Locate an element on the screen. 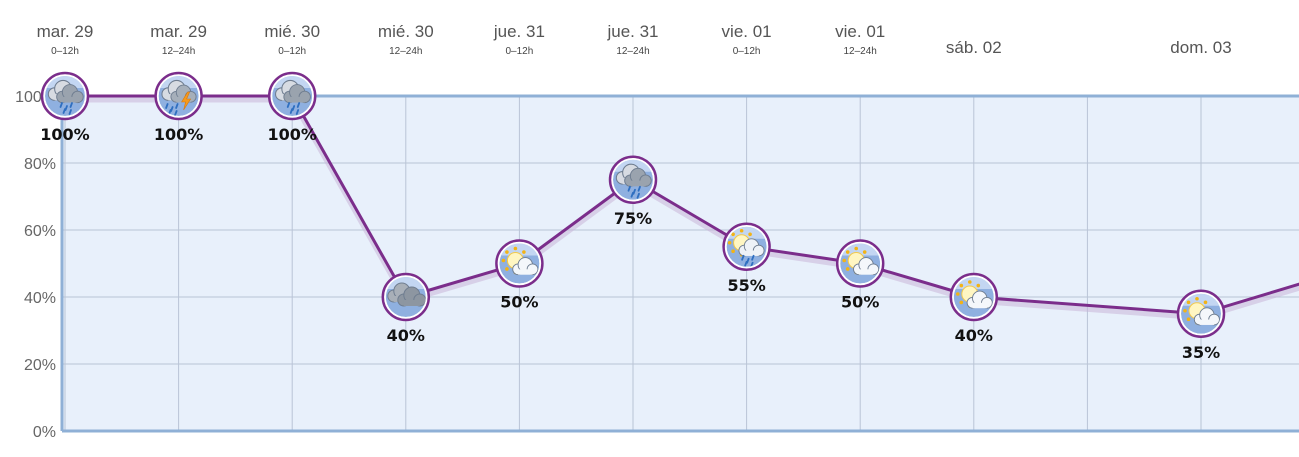  y-tick-label: 80% is located at coordinates (40, 164).